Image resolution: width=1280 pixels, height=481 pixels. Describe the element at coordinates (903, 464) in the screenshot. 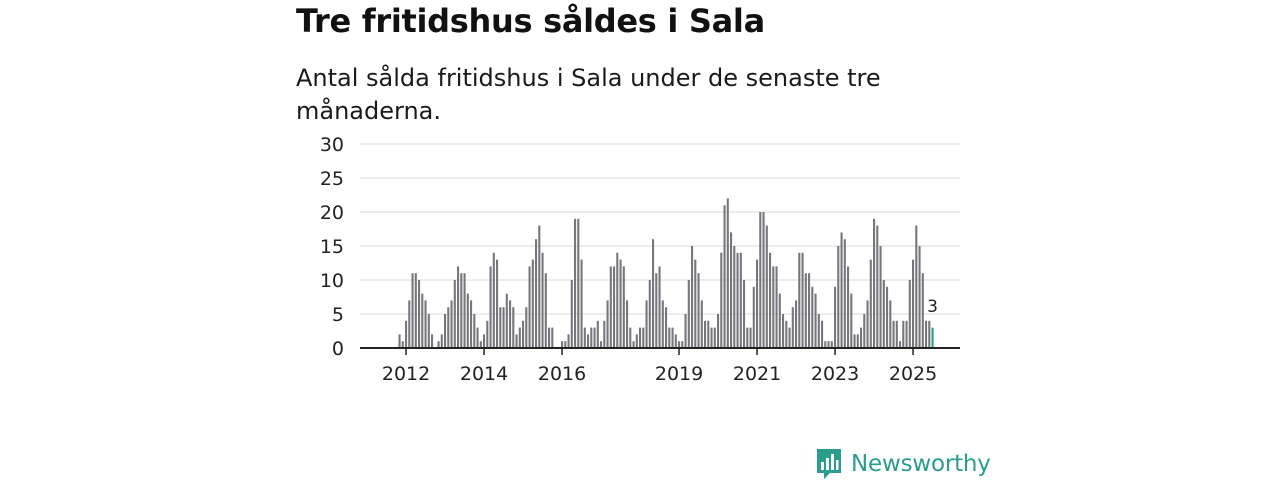

I see `newsworthy-logo: Newsworthy` at that location.